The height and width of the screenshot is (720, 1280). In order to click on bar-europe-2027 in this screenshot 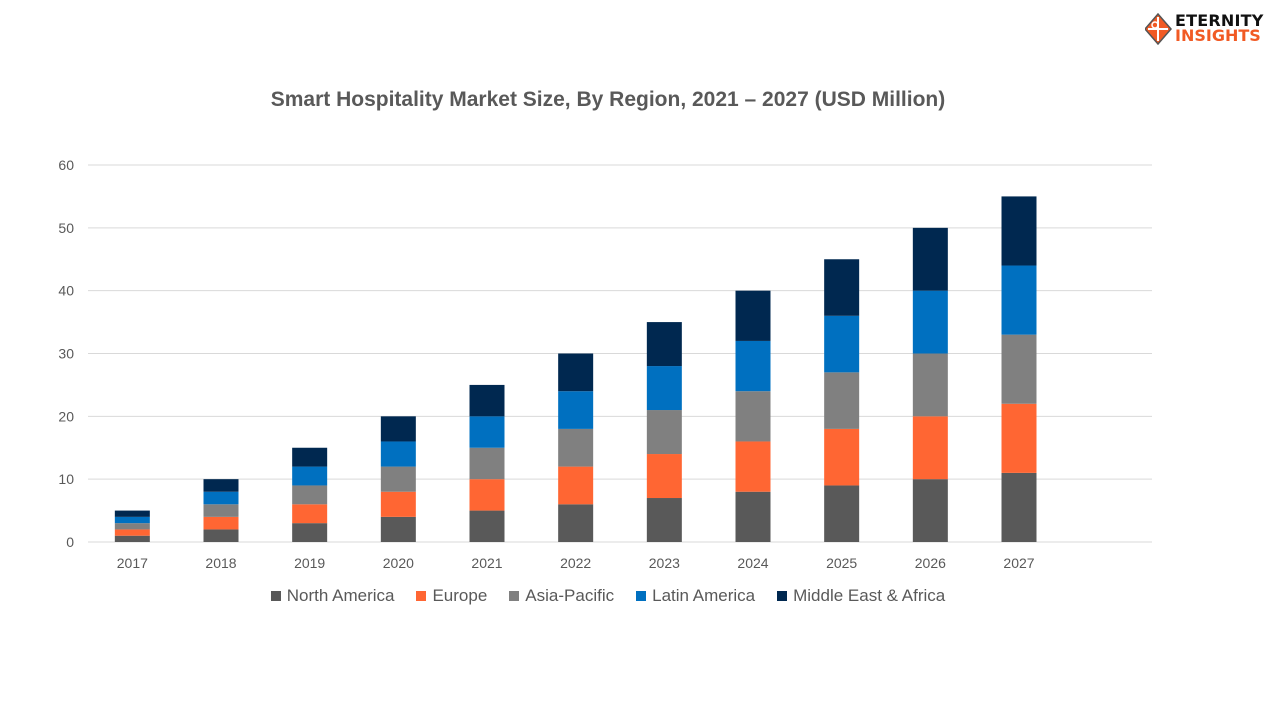, I will do `click(1019, 438)`.